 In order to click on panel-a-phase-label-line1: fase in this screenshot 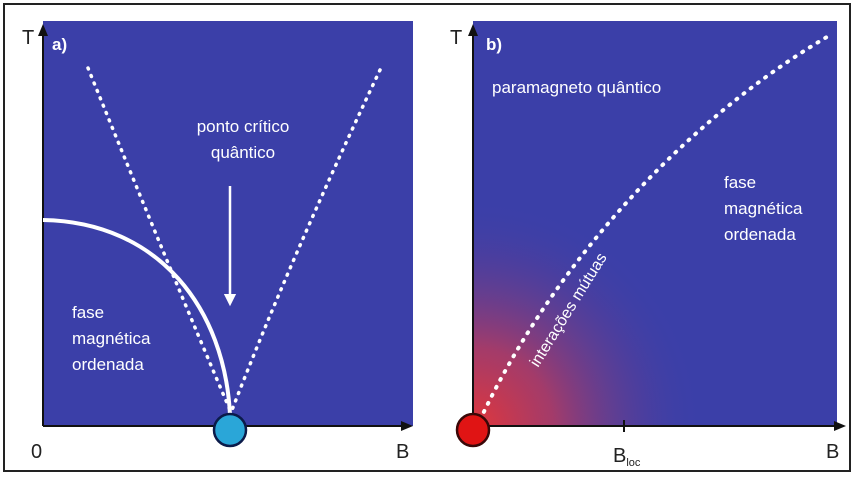, I will do `click(88, 312)`.